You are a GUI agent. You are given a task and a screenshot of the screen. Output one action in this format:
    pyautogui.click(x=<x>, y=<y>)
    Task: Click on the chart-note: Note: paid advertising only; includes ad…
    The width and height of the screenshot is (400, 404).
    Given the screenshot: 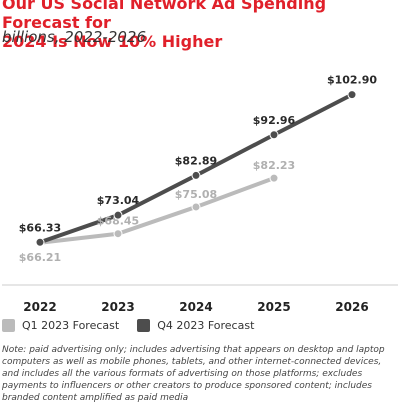 What is the action you would take?
    pyautogui.click(x=193, y=374)
    